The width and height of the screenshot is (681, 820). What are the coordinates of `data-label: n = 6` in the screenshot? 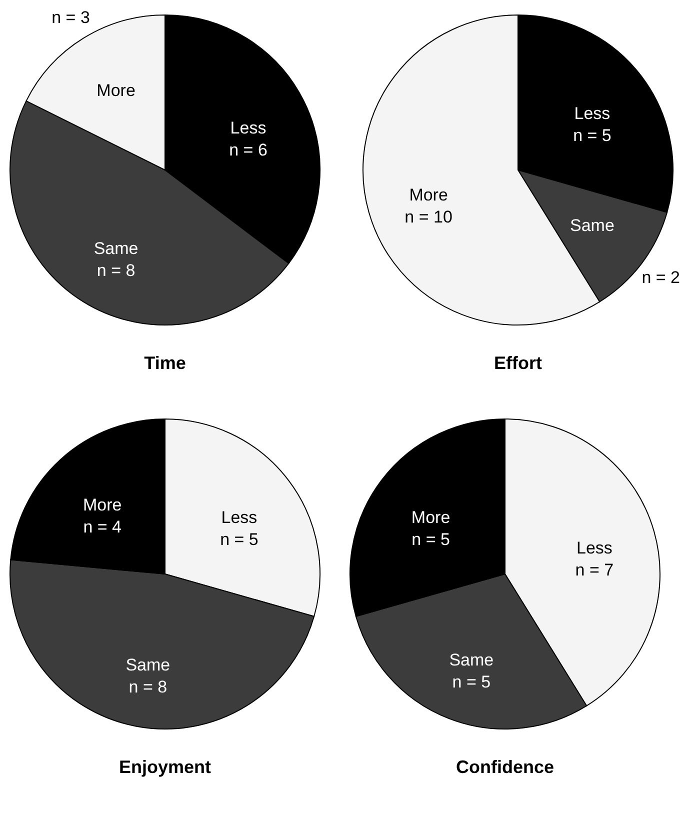 It's located at (248, 150).